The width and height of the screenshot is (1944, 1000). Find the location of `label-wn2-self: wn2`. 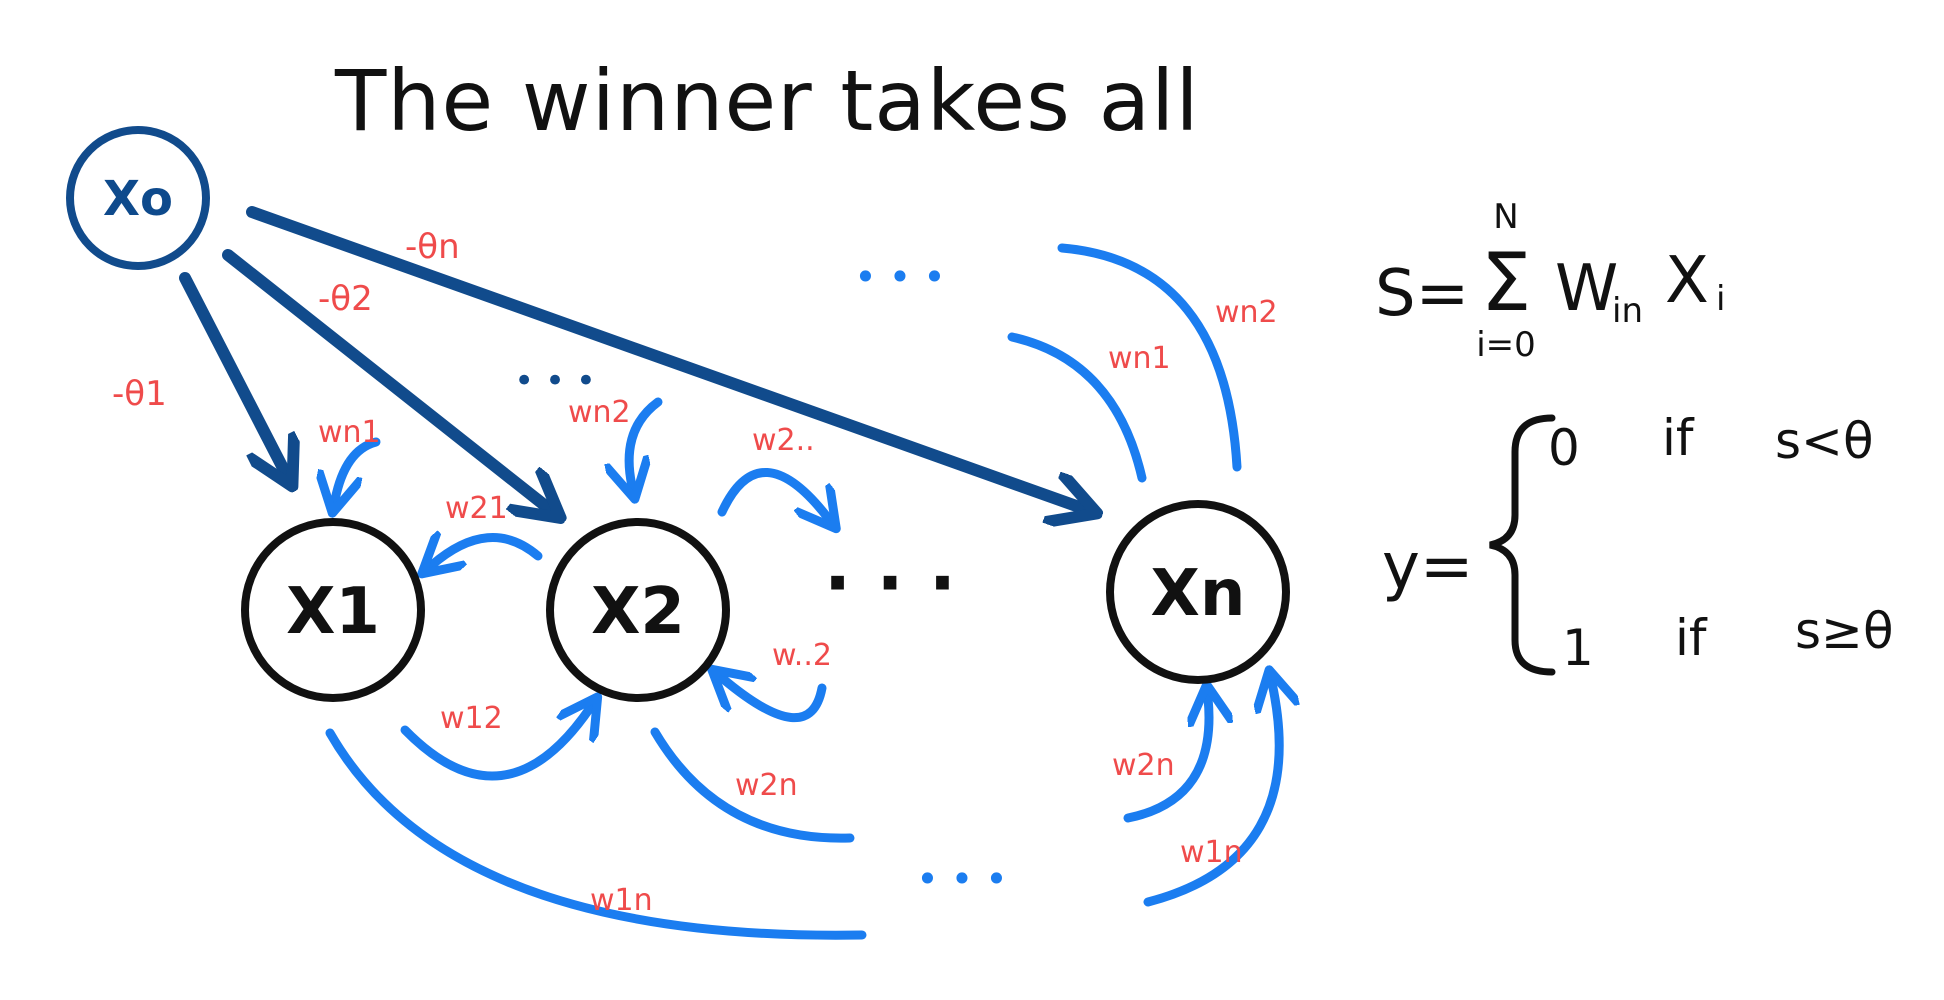

label-wn2-self: wn2 is located at coordinates (599, 412).